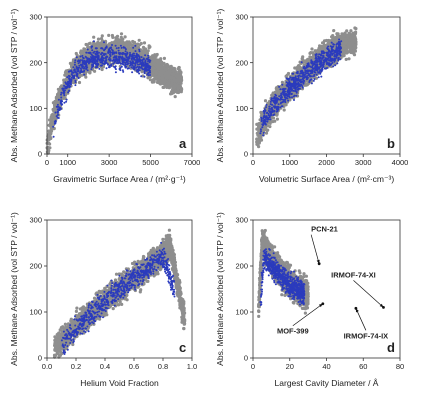 The width and height of the screenshot is (423, 405). Describe the element at coordinates (119, 179) in the screenshot. I see `x-axis-title: Gravimetric Surface Area / (m²·g⁻¹)` at that location.